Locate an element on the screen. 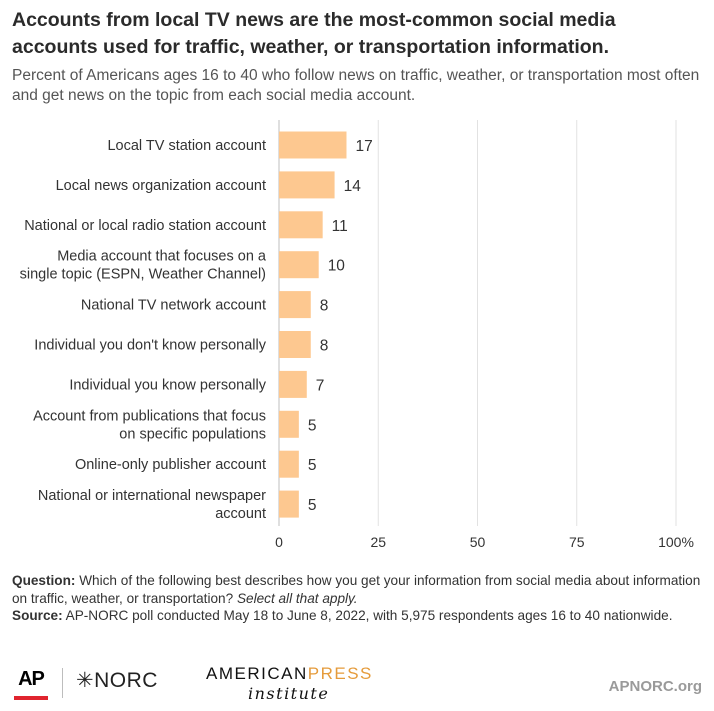  data-label: 10 is located at coordinates (337, 266).